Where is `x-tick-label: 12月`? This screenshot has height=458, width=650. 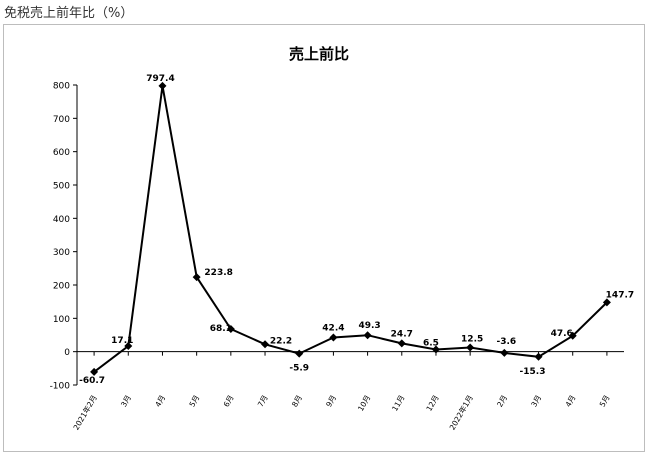
x-tick-label: 12月 is located at coordinates (432, 403).